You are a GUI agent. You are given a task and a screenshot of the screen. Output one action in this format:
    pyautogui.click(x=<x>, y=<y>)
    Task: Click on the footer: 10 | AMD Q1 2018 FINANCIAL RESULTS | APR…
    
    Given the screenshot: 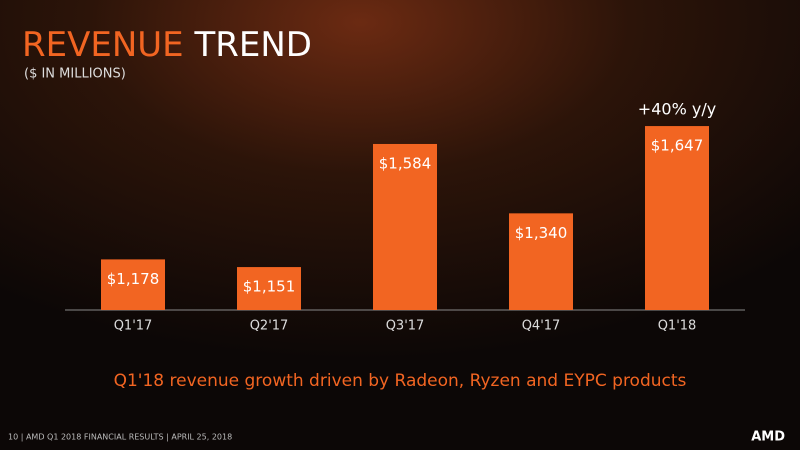 What is the action you would take?
    pyautogui.click(x=120, y=437)
    